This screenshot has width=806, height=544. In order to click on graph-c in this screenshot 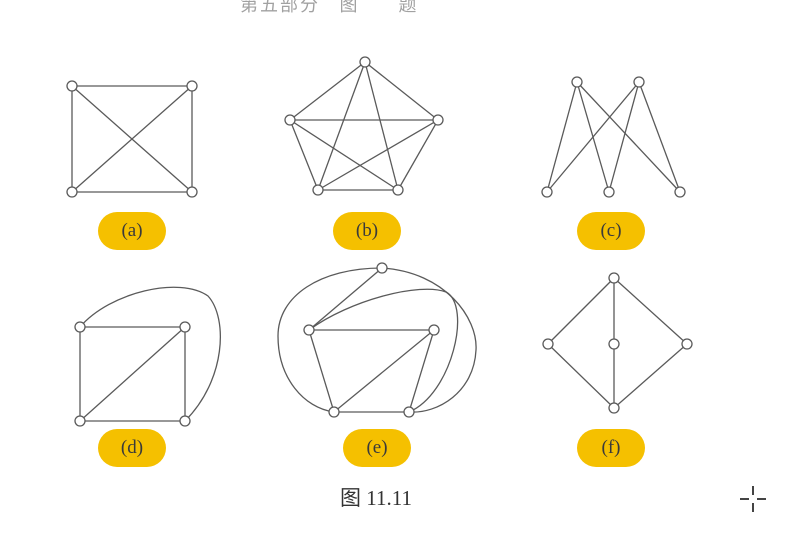, I will do `click(613, 137)`.